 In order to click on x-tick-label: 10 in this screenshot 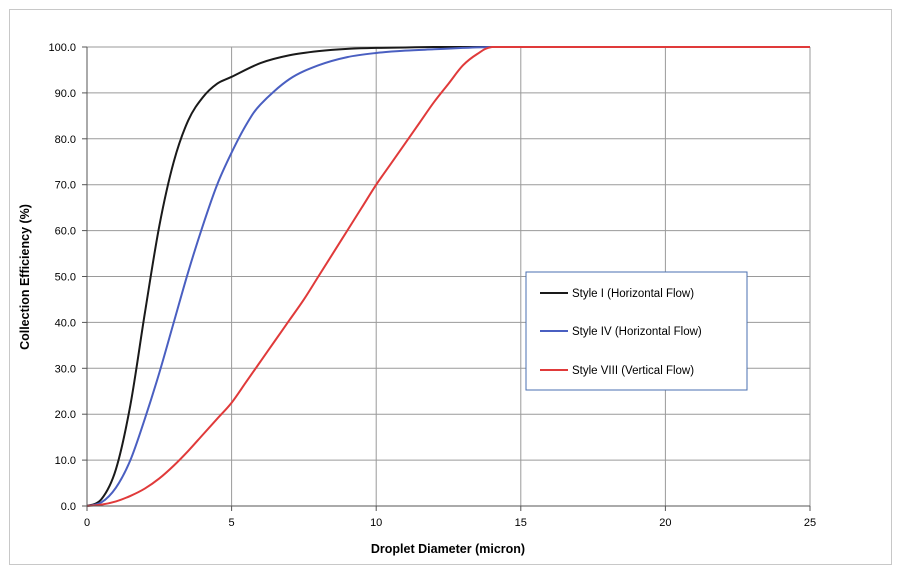, I will do `click(376, 523)`.